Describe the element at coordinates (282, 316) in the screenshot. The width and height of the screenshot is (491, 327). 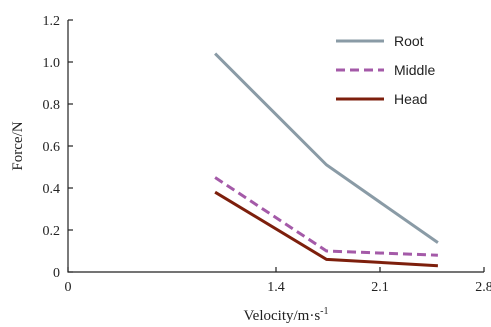
I see `x-axis-label-text: Velocity/m·s` at that location.